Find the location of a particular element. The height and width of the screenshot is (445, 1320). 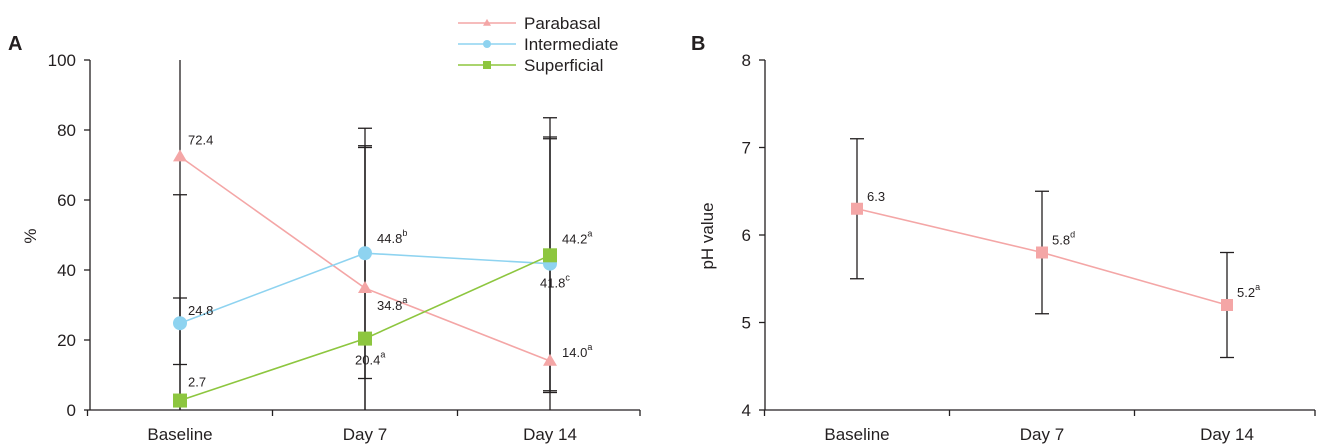

y-tick-label: 6 is located at coordinates (746, 235).